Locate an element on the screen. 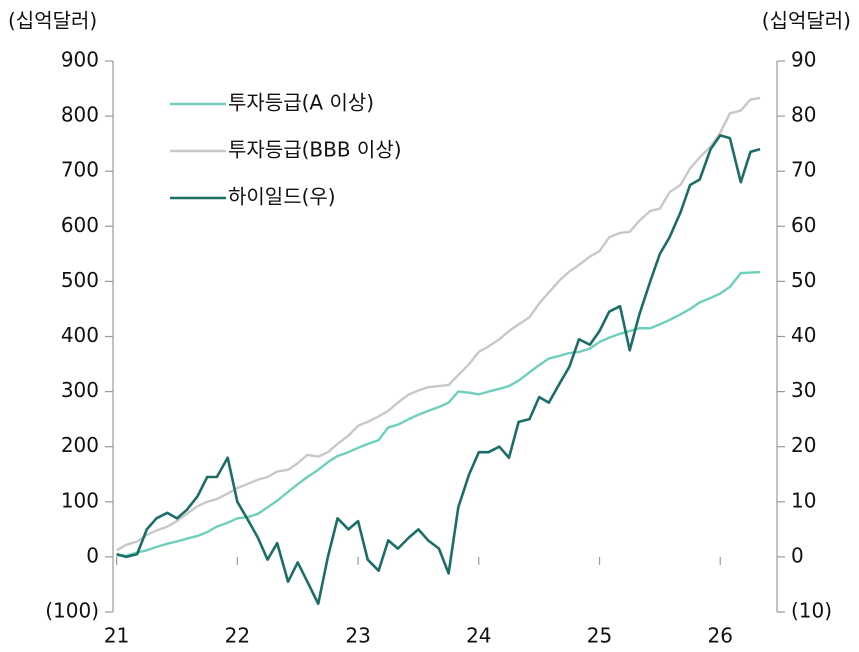  y-tick-label: 900 is located at coordinates (80, 60).